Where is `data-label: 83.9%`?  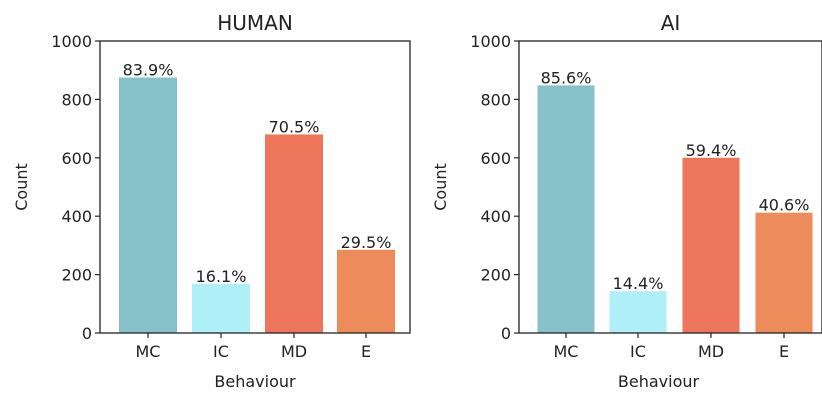
data-label: 83.9% is located at coordinates (148, 70).